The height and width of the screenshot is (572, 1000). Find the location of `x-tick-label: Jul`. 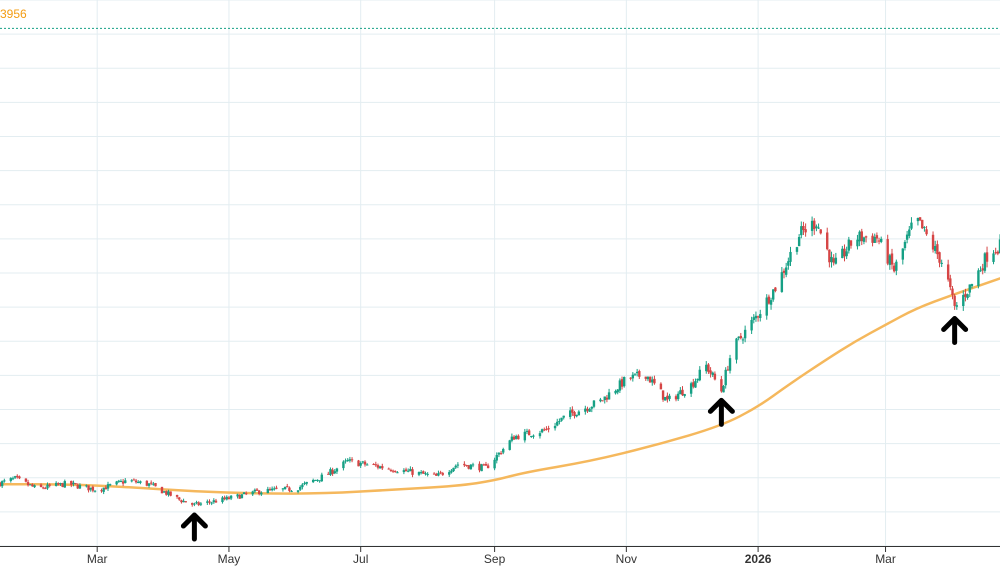

x-tick-label: Jul is located at coordinates (360, 559).